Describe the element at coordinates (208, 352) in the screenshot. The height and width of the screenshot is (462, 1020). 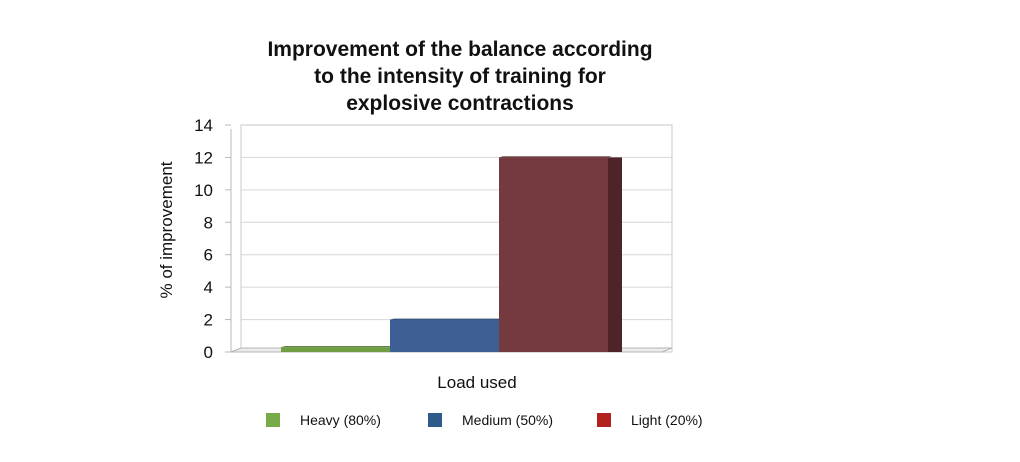
I see `y-tick-label: 0` at that location.